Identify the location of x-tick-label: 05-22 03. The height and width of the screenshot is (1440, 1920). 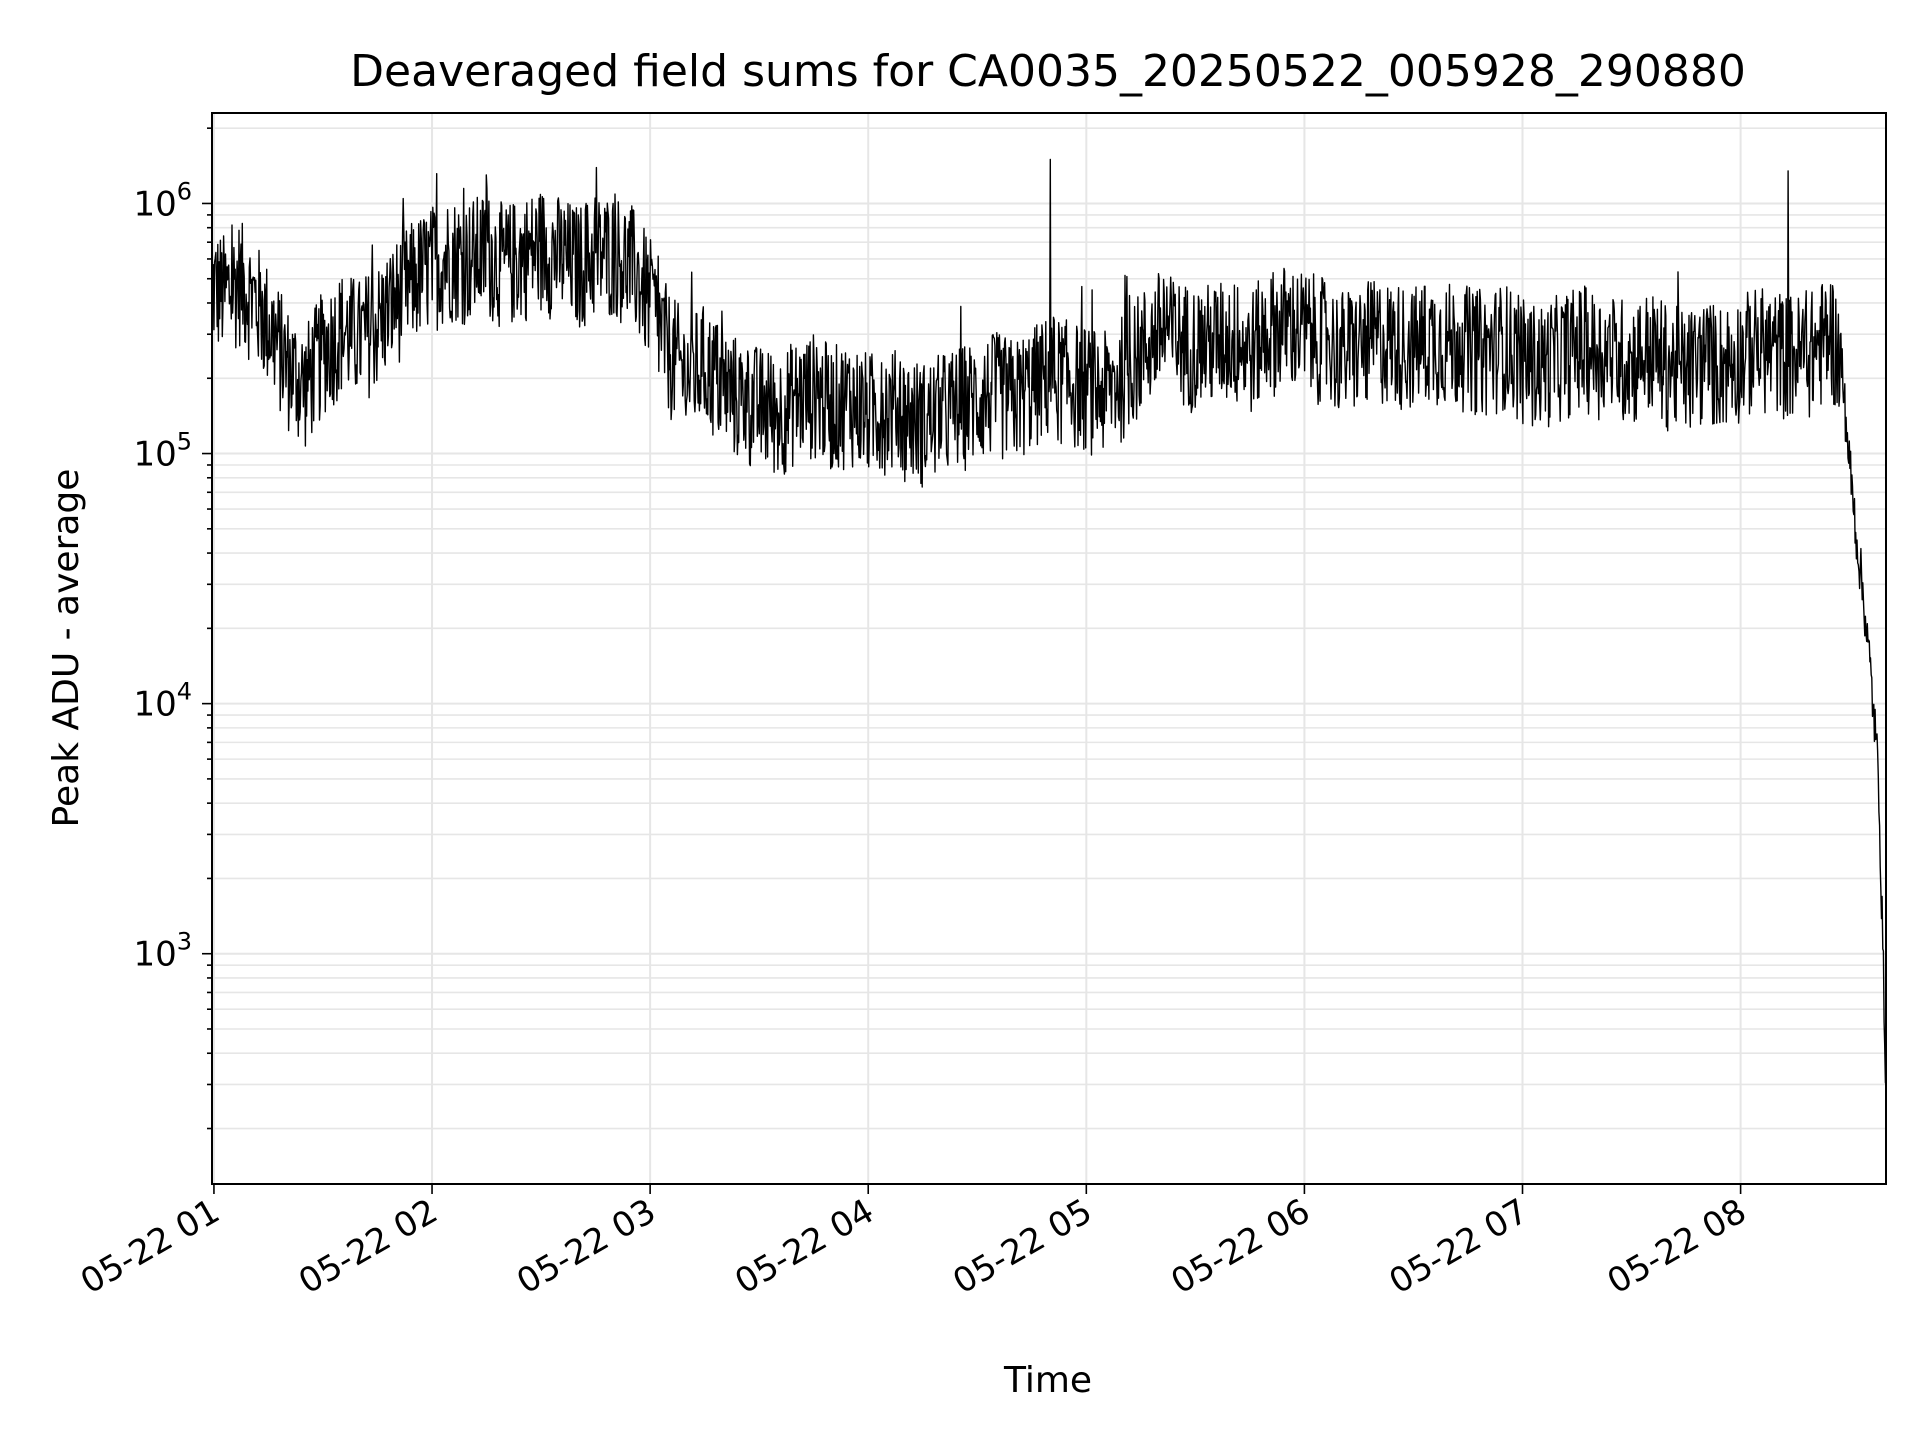
(586, 1246).